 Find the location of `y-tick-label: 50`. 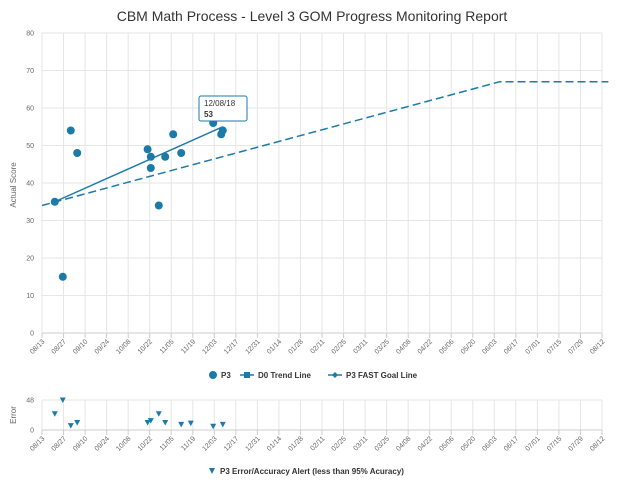

y-tick-label: 50 is located at coordinates (30, 146).